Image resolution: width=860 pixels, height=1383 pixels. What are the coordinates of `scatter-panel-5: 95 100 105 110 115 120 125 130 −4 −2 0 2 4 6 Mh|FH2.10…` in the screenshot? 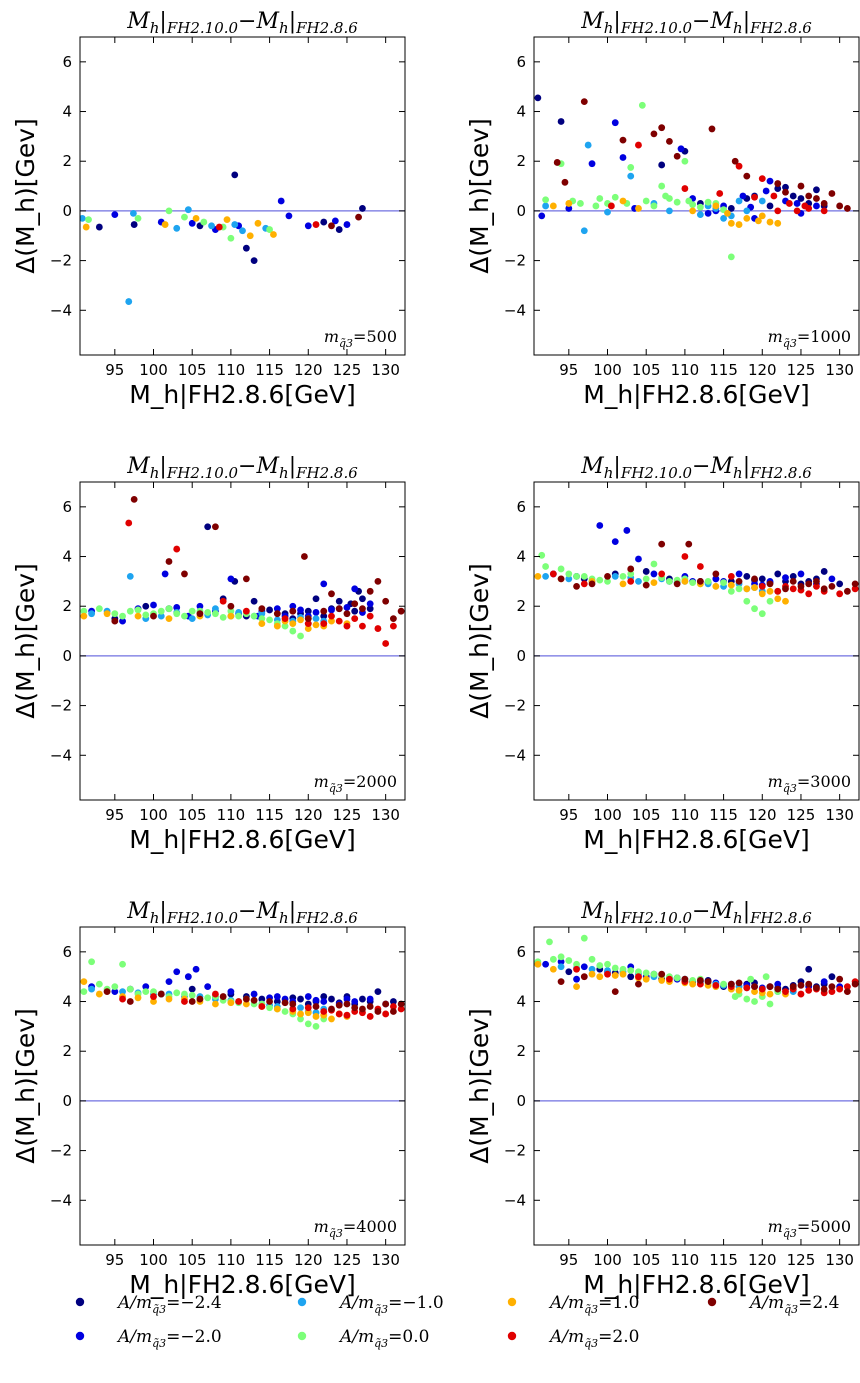 It's located at (208, 1099).